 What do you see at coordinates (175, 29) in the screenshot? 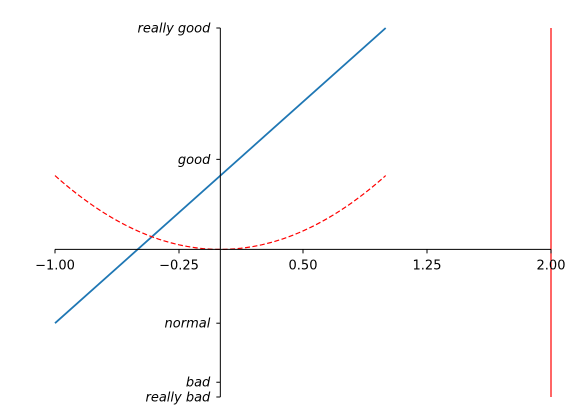
I see `y-tick-label: really good` at bounding box center [175, 29].